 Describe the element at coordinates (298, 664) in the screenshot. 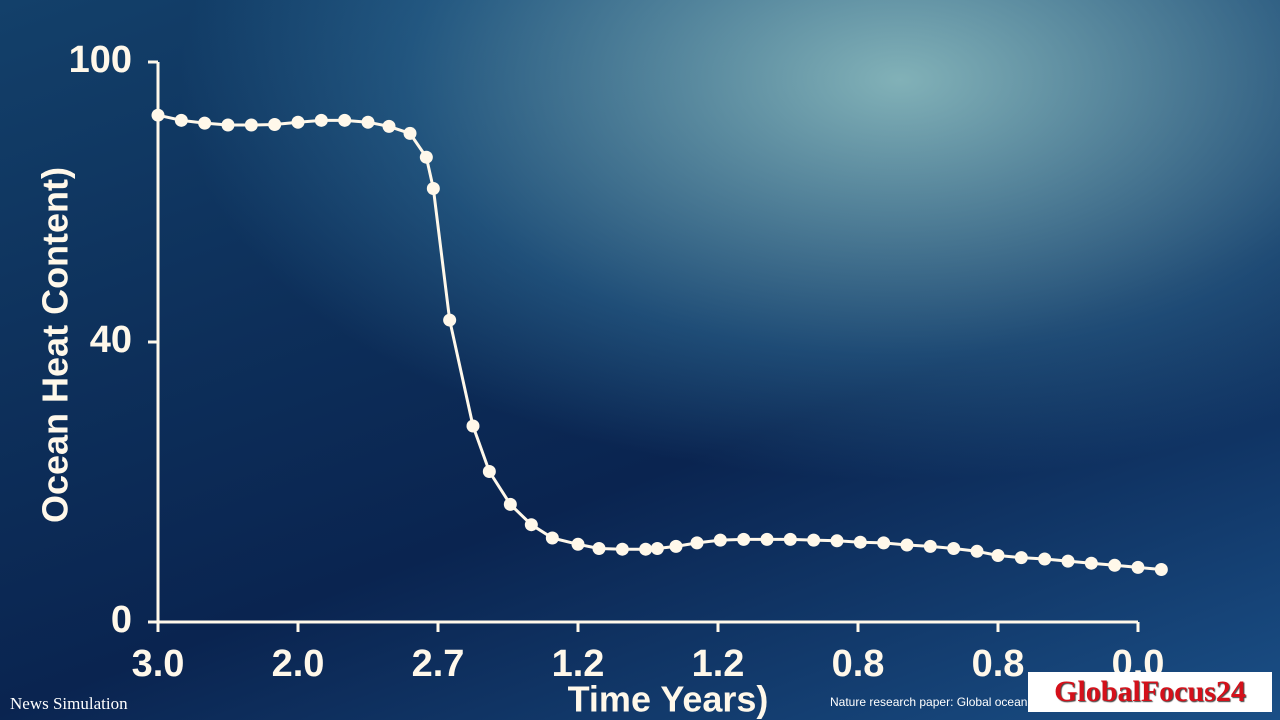

I see `x-tick-label: 2.0` at that location.